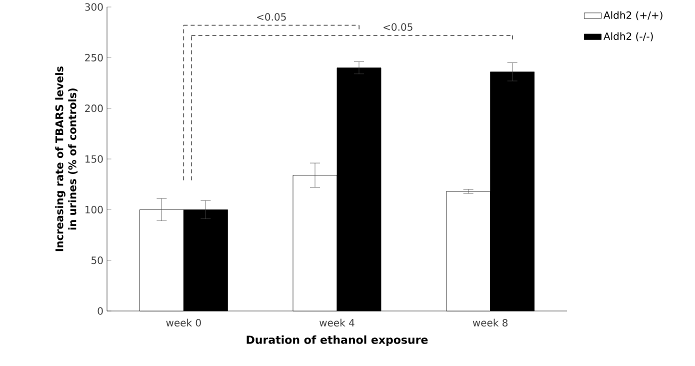 The height and width of the screenshot is (366, 695). Describe the element at coordinates (633, 15) in the screenshot. I see `legend-label: Aldh2 (+/+)` at that location.